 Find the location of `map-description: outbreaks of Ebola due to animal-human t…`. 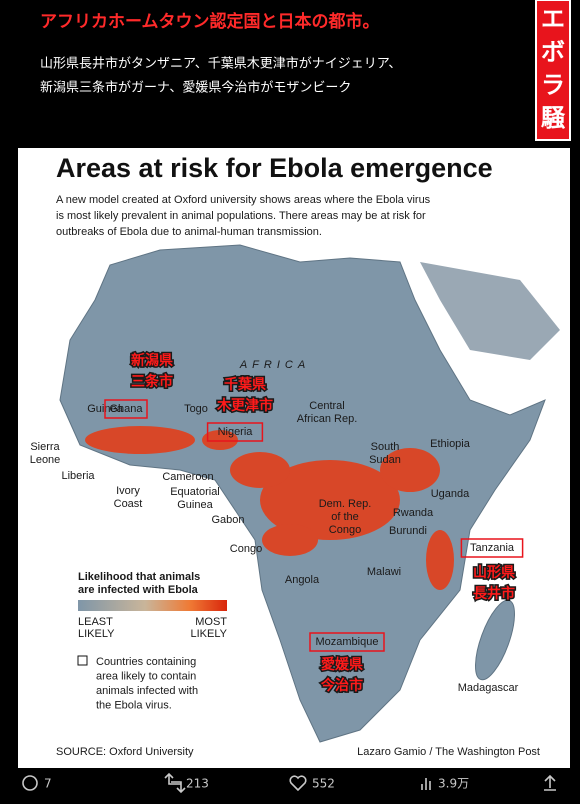

map-description: outbreaks of Ebola due to animal-human t… is located at coordinates (189, 232).